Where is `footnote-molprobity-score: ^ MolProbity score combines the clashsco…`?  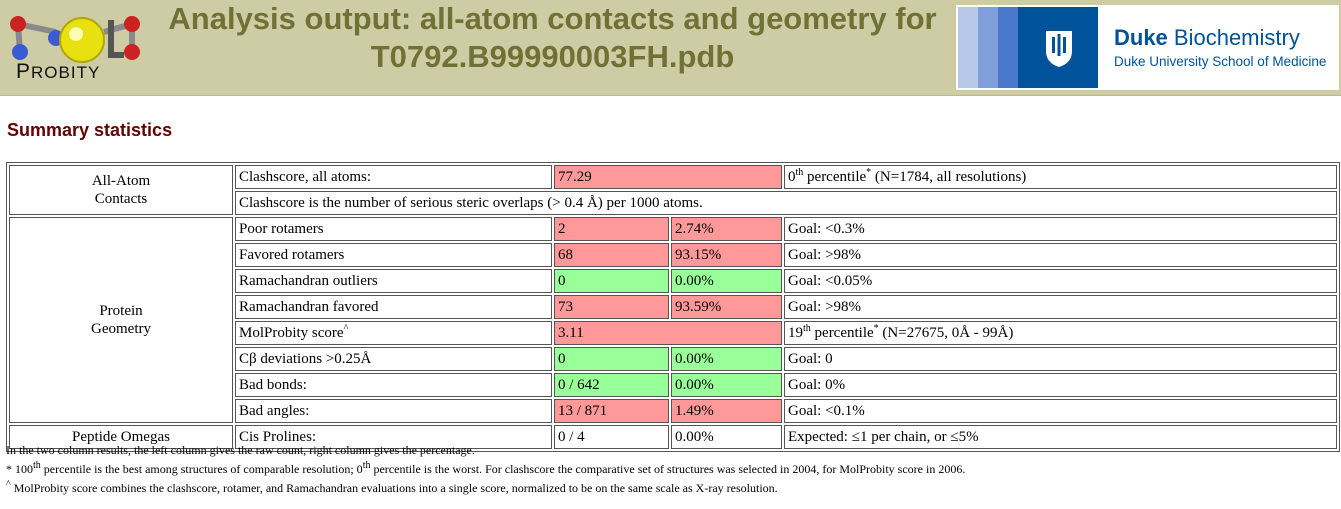
footnote-molprobity-score: ^ MolProbity score combines the clashsco… is located at coordinates (392, 487).